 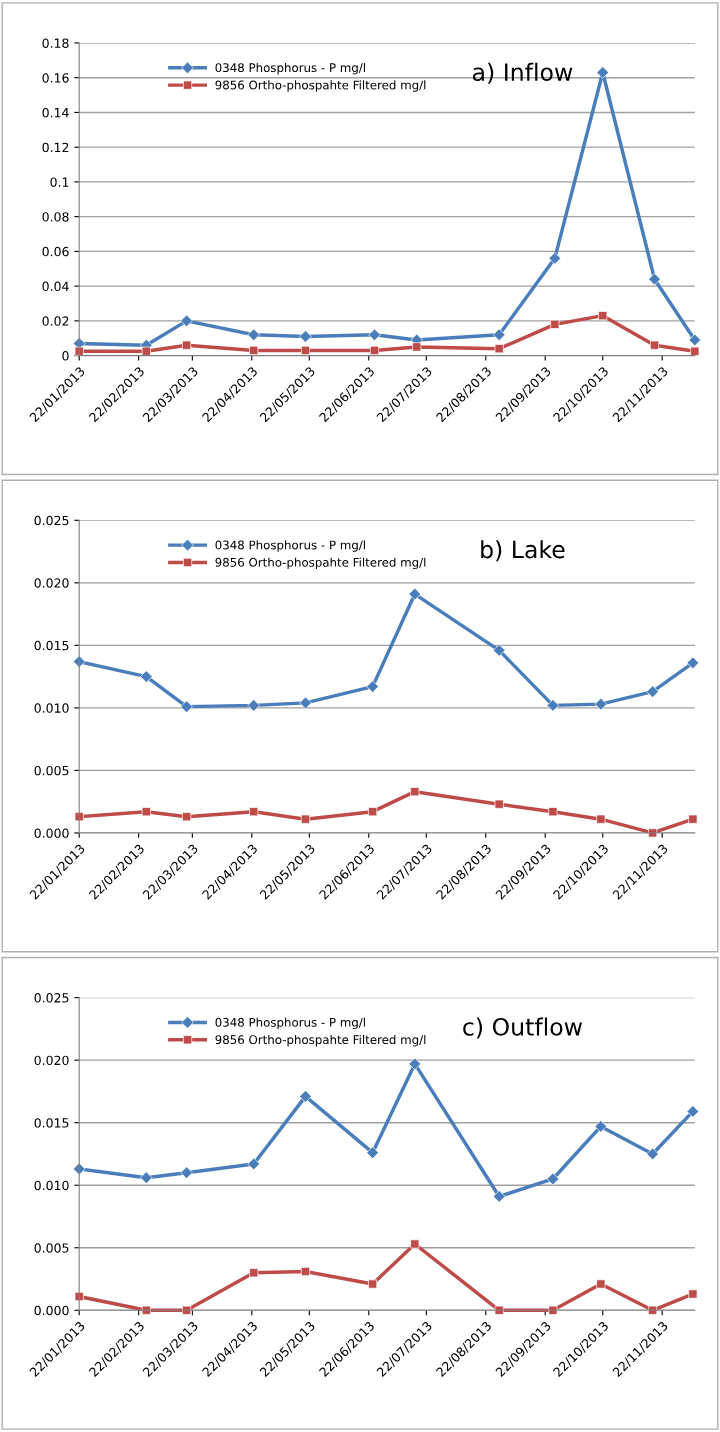 I want to click on y-tick-label: 0.06, so click(x=55, y=251).